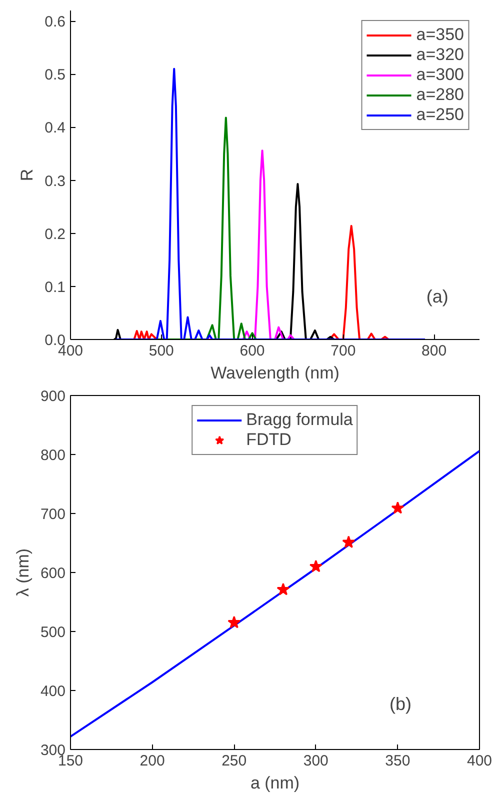 This screenshot has height=799, width=499. Describe the element at coordinates (440, 75) in the screenshot. I see `legend-label: a=300` at that location.